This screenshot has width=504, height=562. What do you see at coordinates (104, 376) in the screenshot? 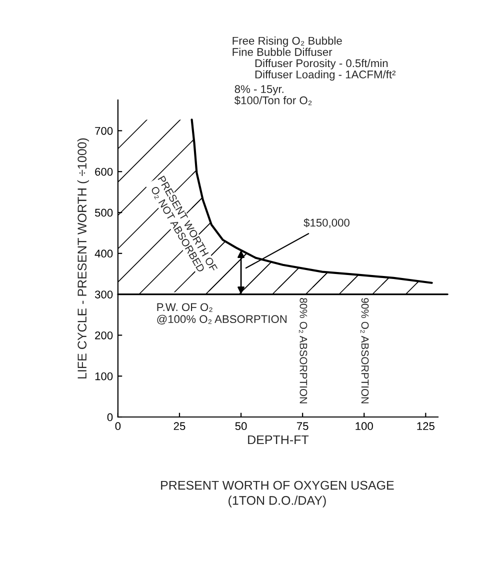
I see `y-tick-label: 100` at bounding box center [104, 376].